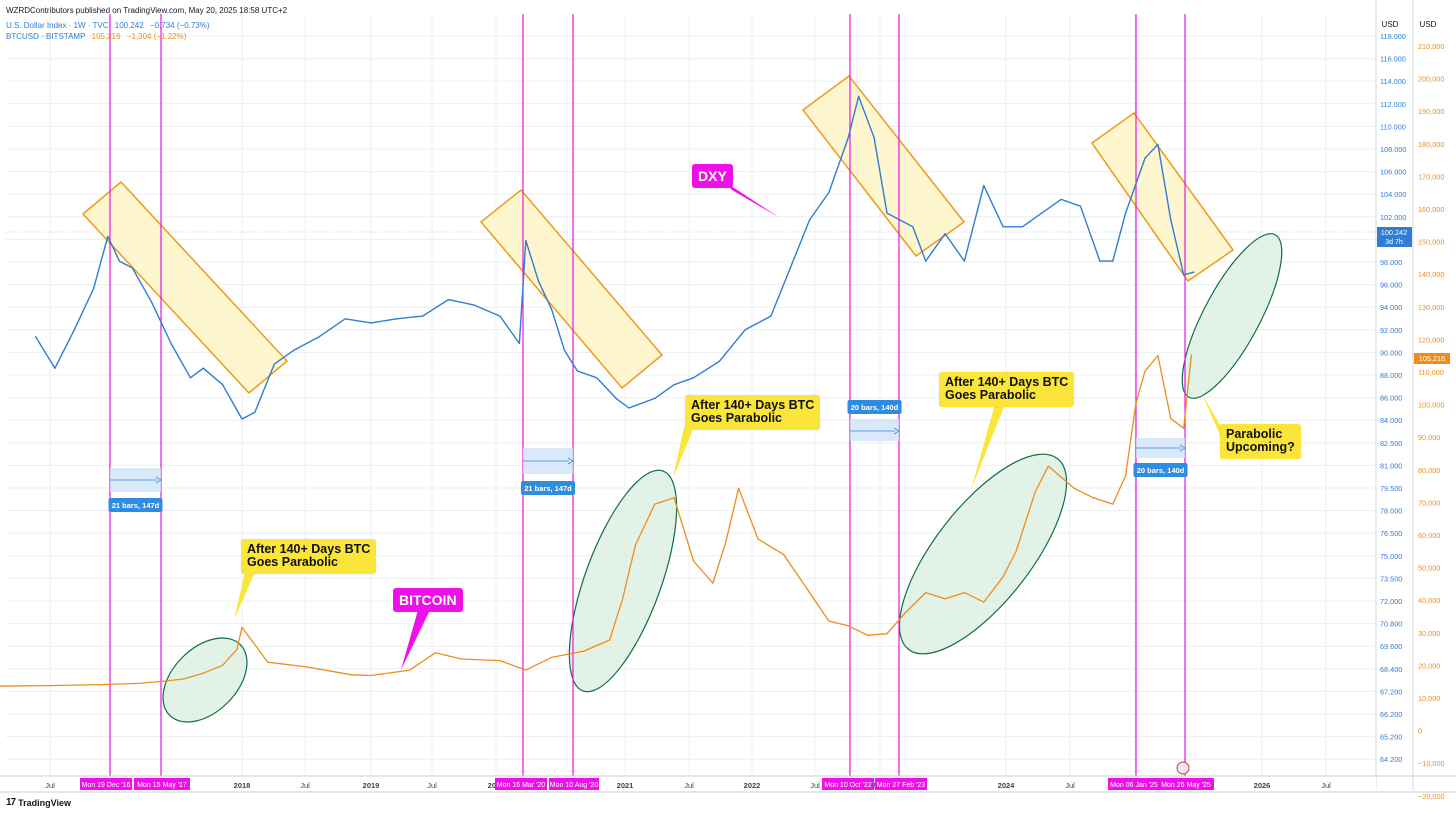  I want to click on time-axis-tick: Jul, so click(305, 785).